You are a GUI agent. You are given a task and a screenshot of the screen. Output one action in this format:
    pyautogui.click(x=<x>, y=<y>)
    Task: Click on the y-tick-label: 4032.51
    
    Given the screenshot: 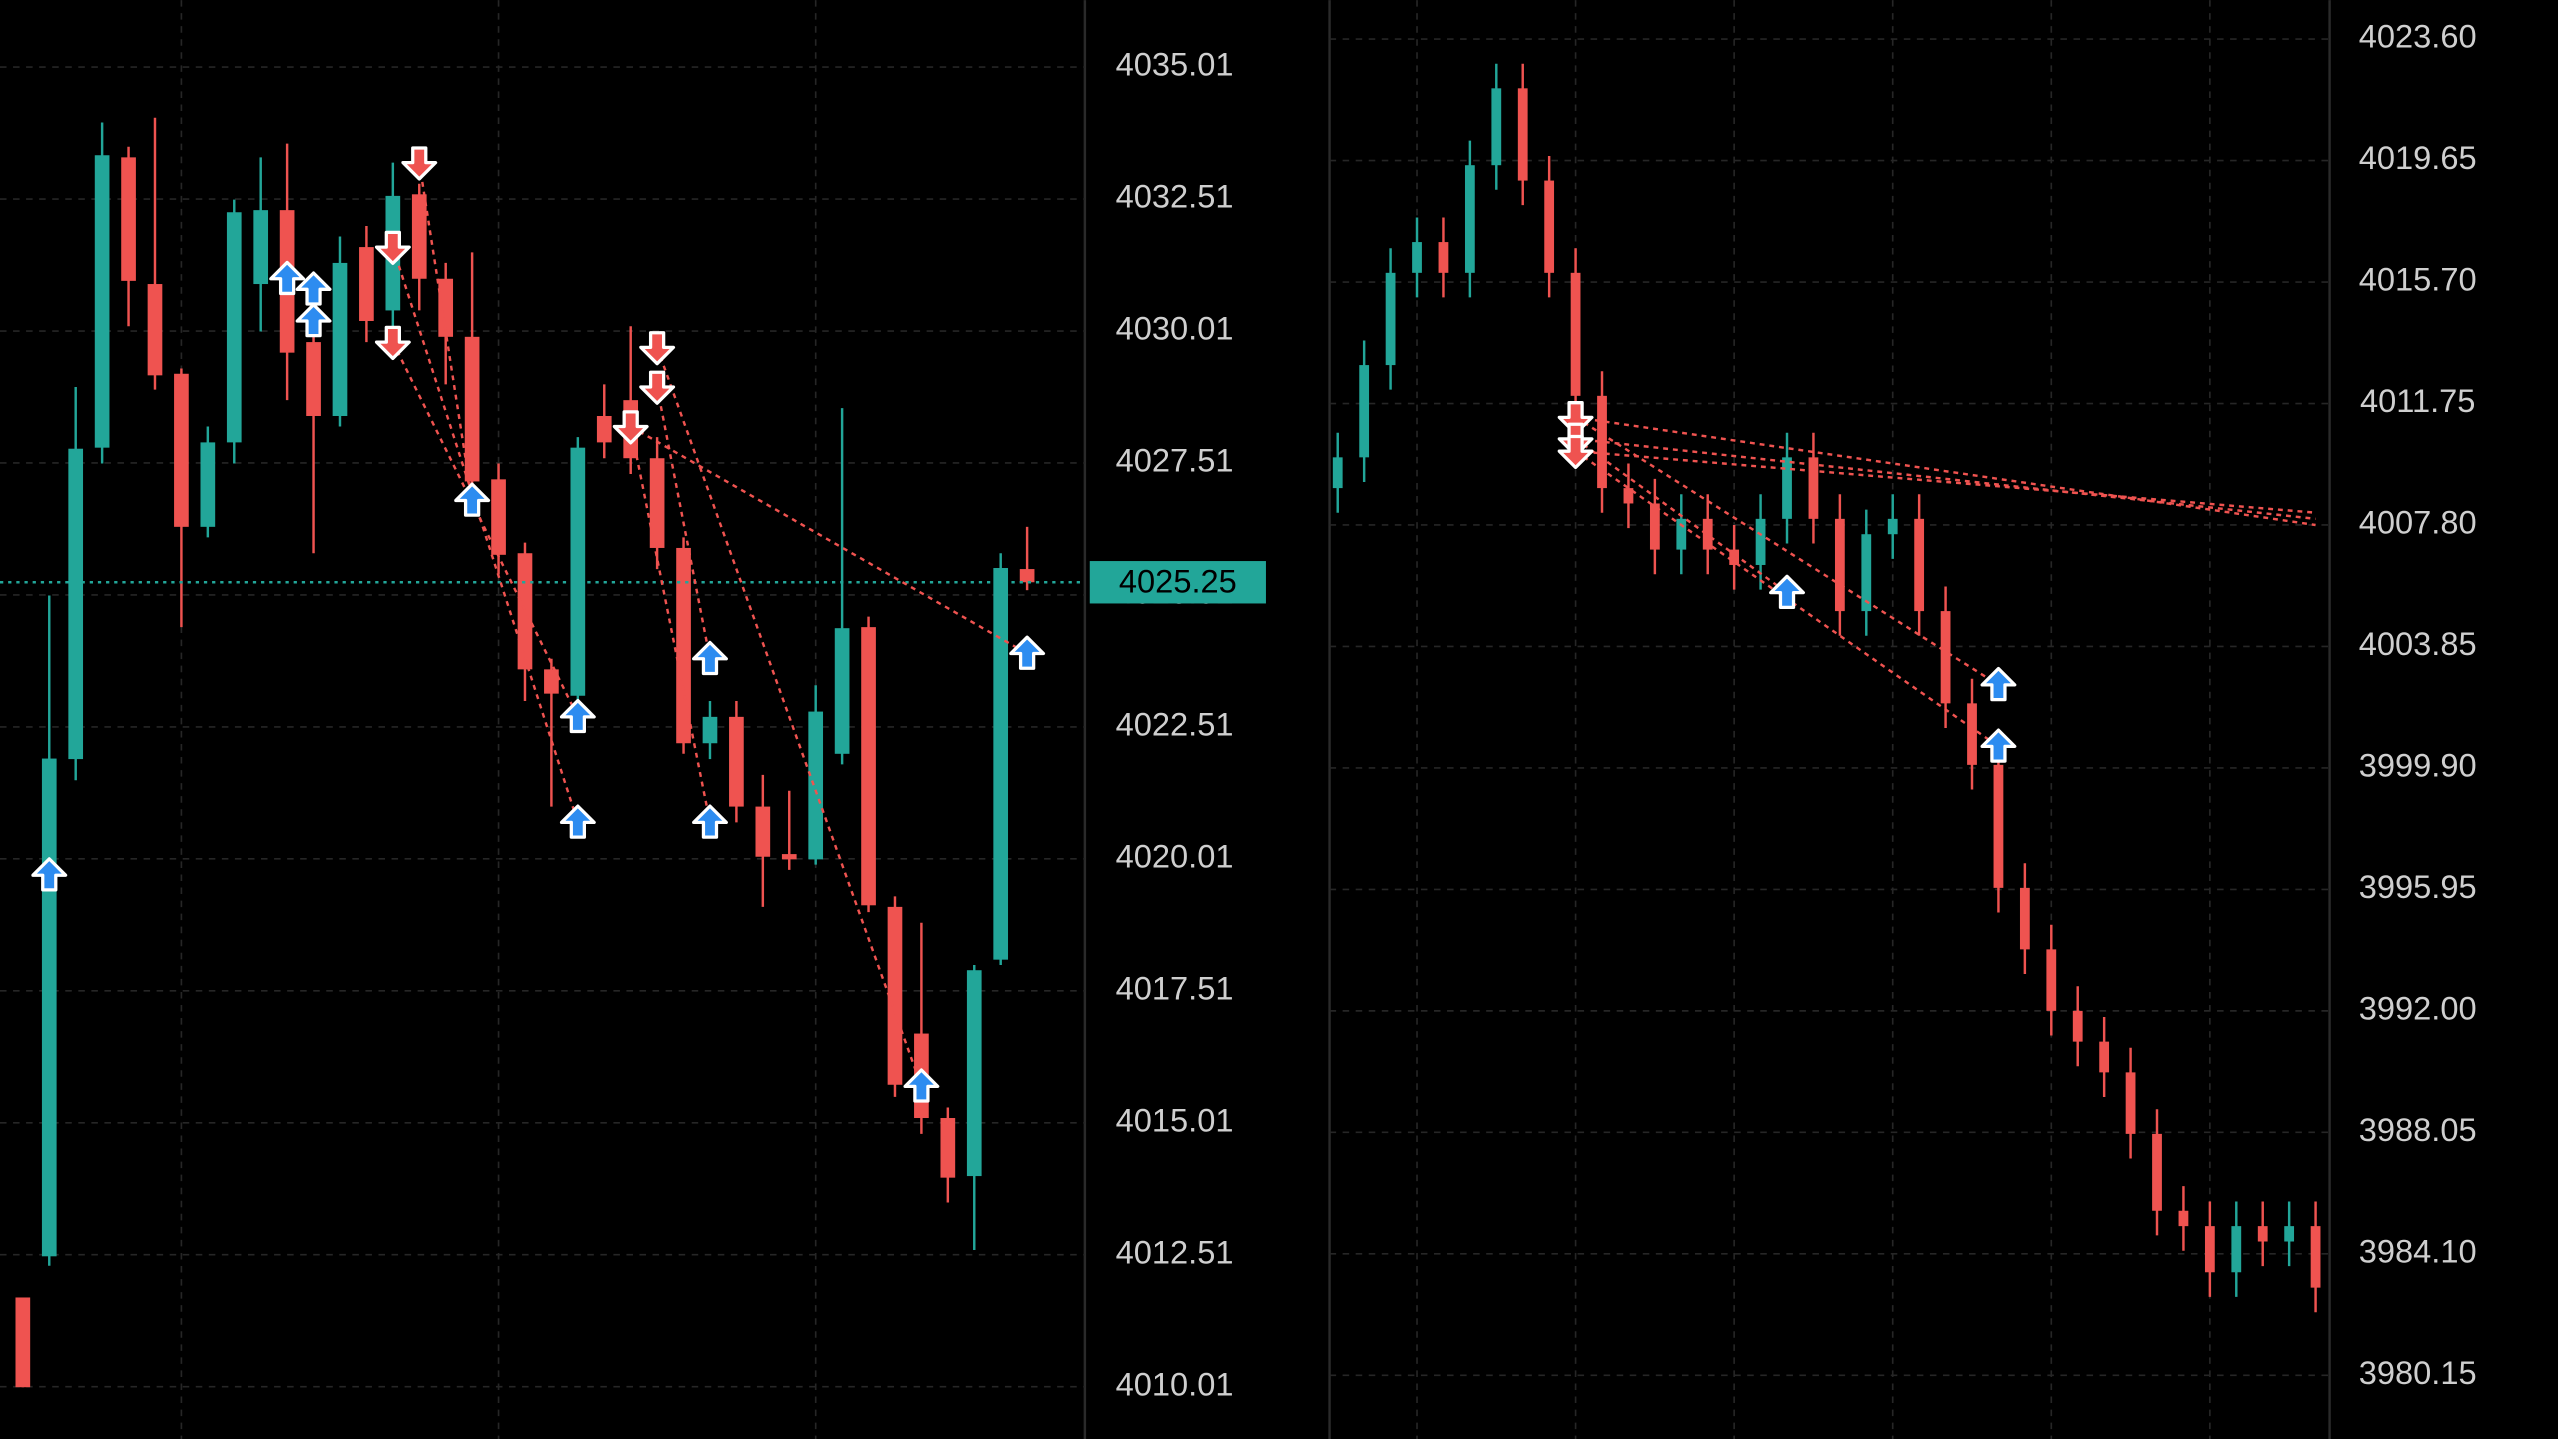 What is the action you would take?
    pyautogui.click(x=1175, y=196)
    